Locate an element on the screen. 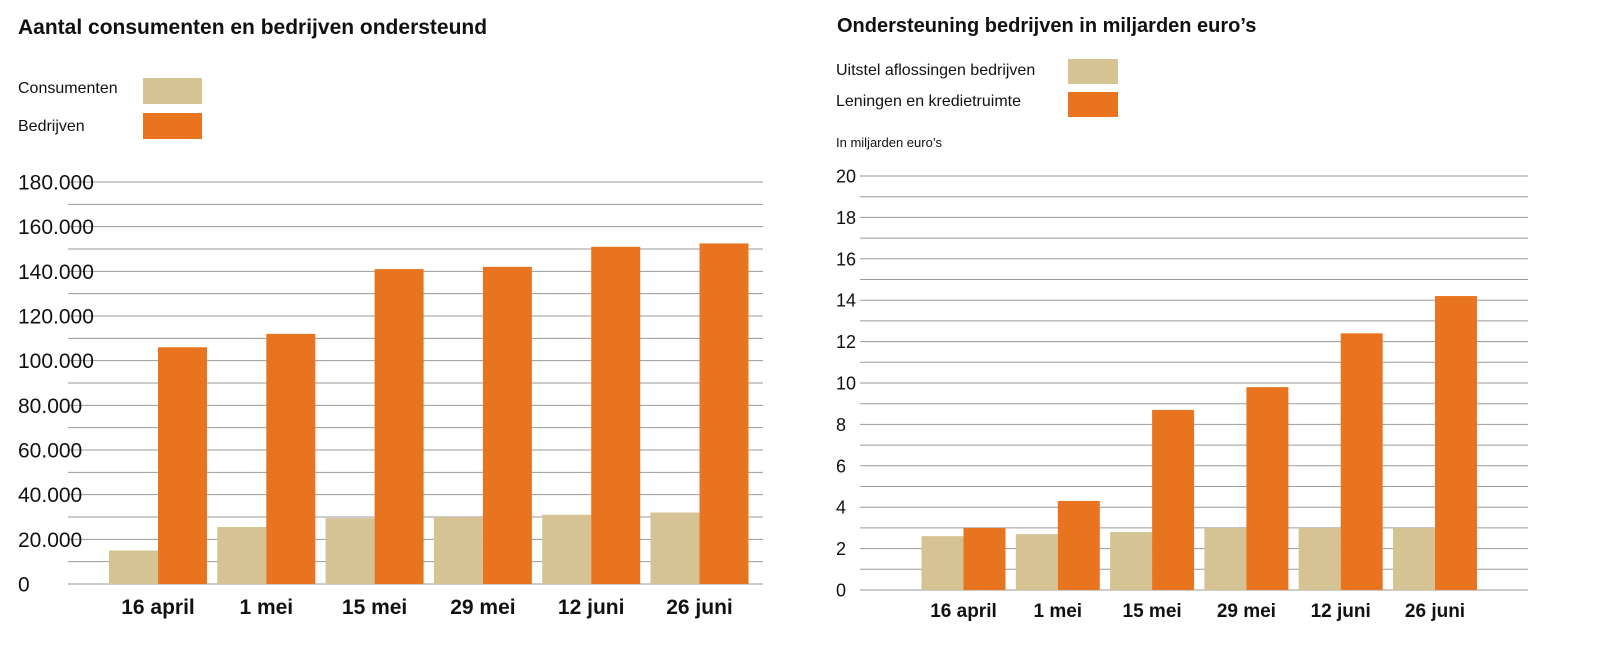 Image resolution: width=1600 pixels, height=650 pixels. legend-label-bedrijven: Bedrijven is located at coordinates (51, 126).